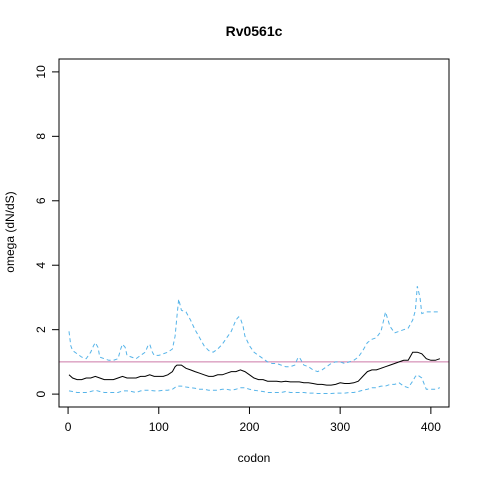 This screenshot has width=480, height=480. I want to click on x-tick-label: 100, so click(159, 427).